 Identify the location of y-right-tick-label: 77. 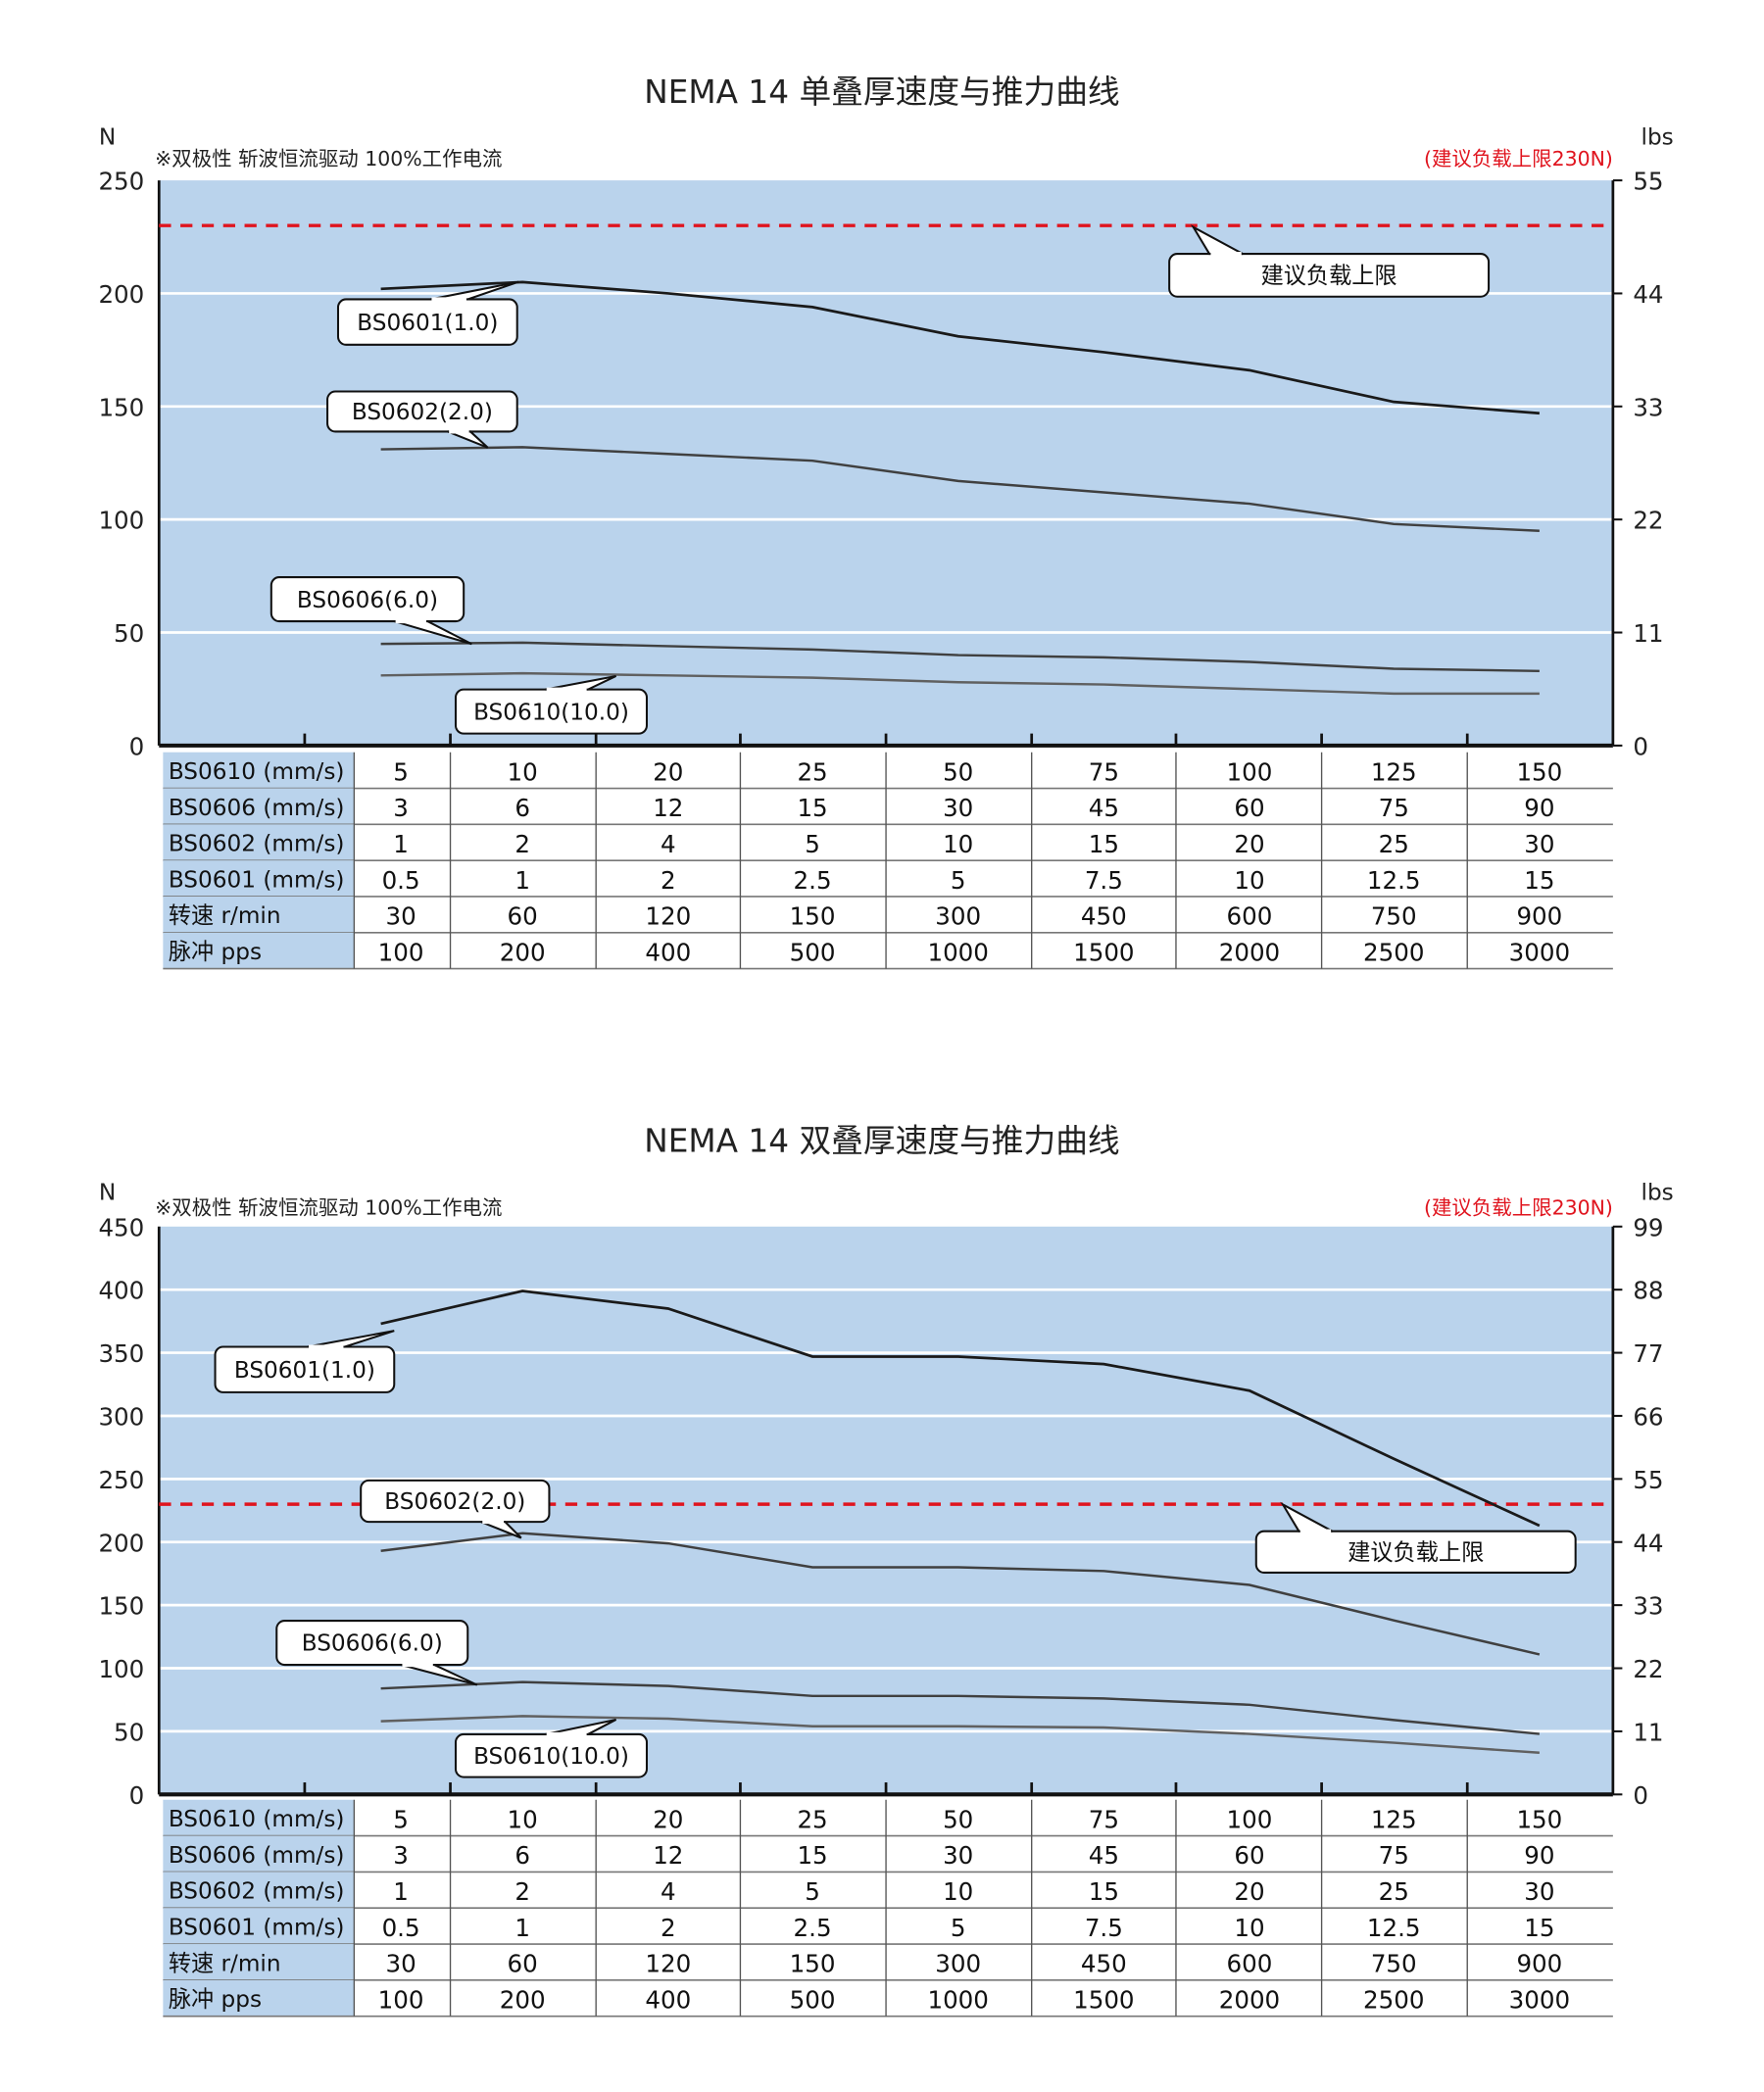
(1648, 1354).